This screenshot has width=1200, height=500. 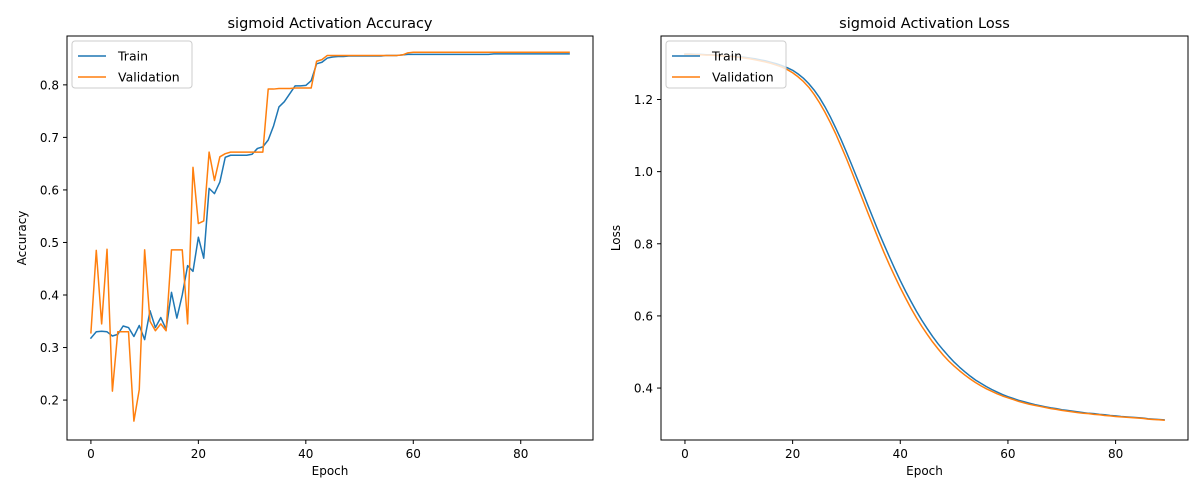 What do you see at coordinates (1115, 454) in the screenshot?
I see `loss-x-tick-label: 80` at bounding box center [1115, 454].